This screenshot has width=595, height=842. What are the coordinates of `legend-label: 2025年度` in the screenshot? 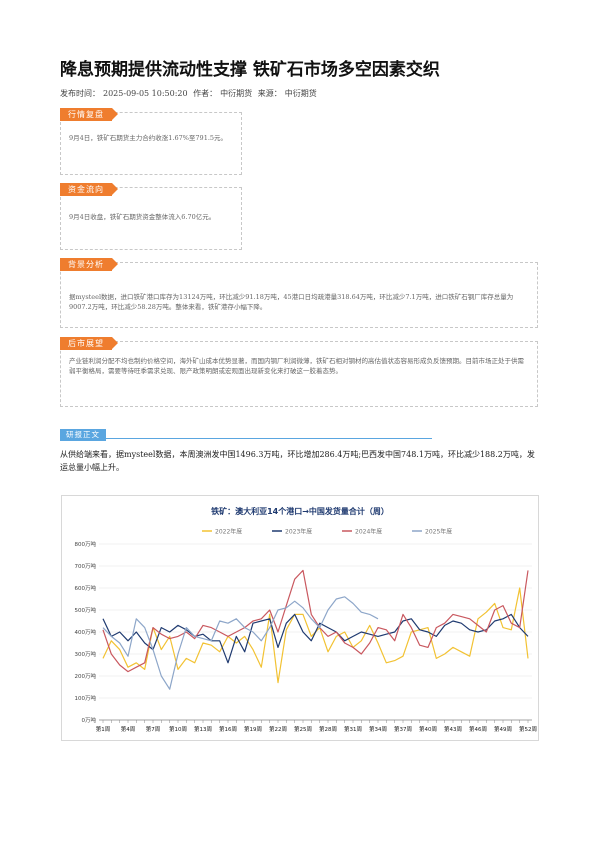 It's located at (438, 532).